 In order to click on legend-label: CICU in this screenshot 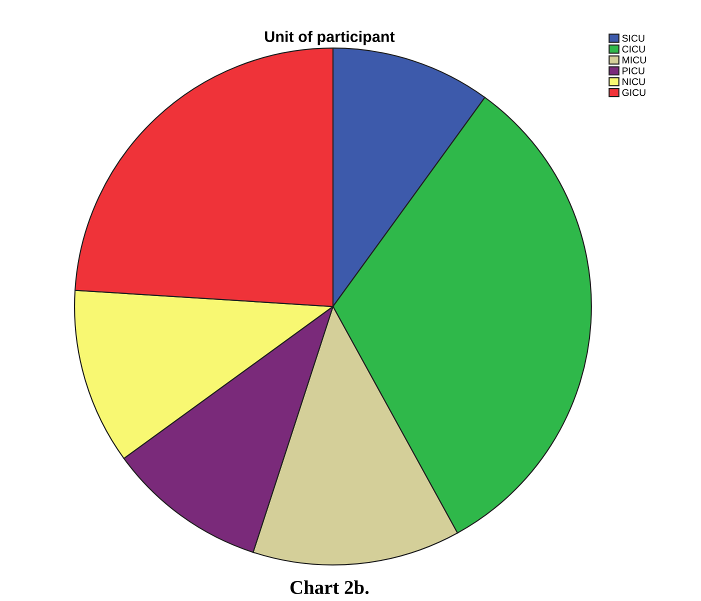, I will do `click(633, 49)`.